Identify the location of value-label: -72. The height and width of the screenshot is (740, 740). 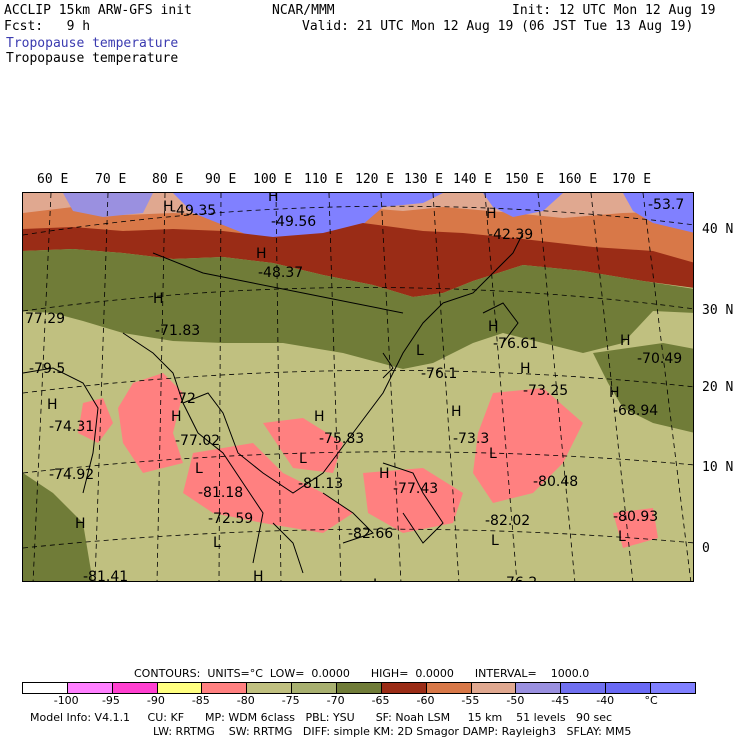
(184, 399).